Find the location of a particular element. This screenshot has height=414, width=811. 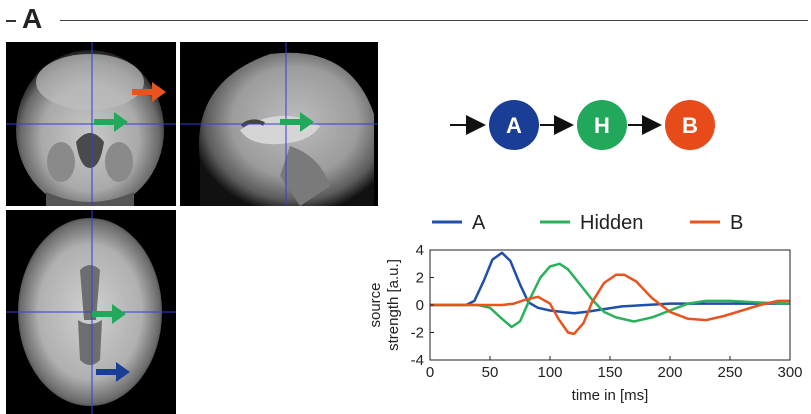

orange-arrow-icon is located at coordinates (149, 92).